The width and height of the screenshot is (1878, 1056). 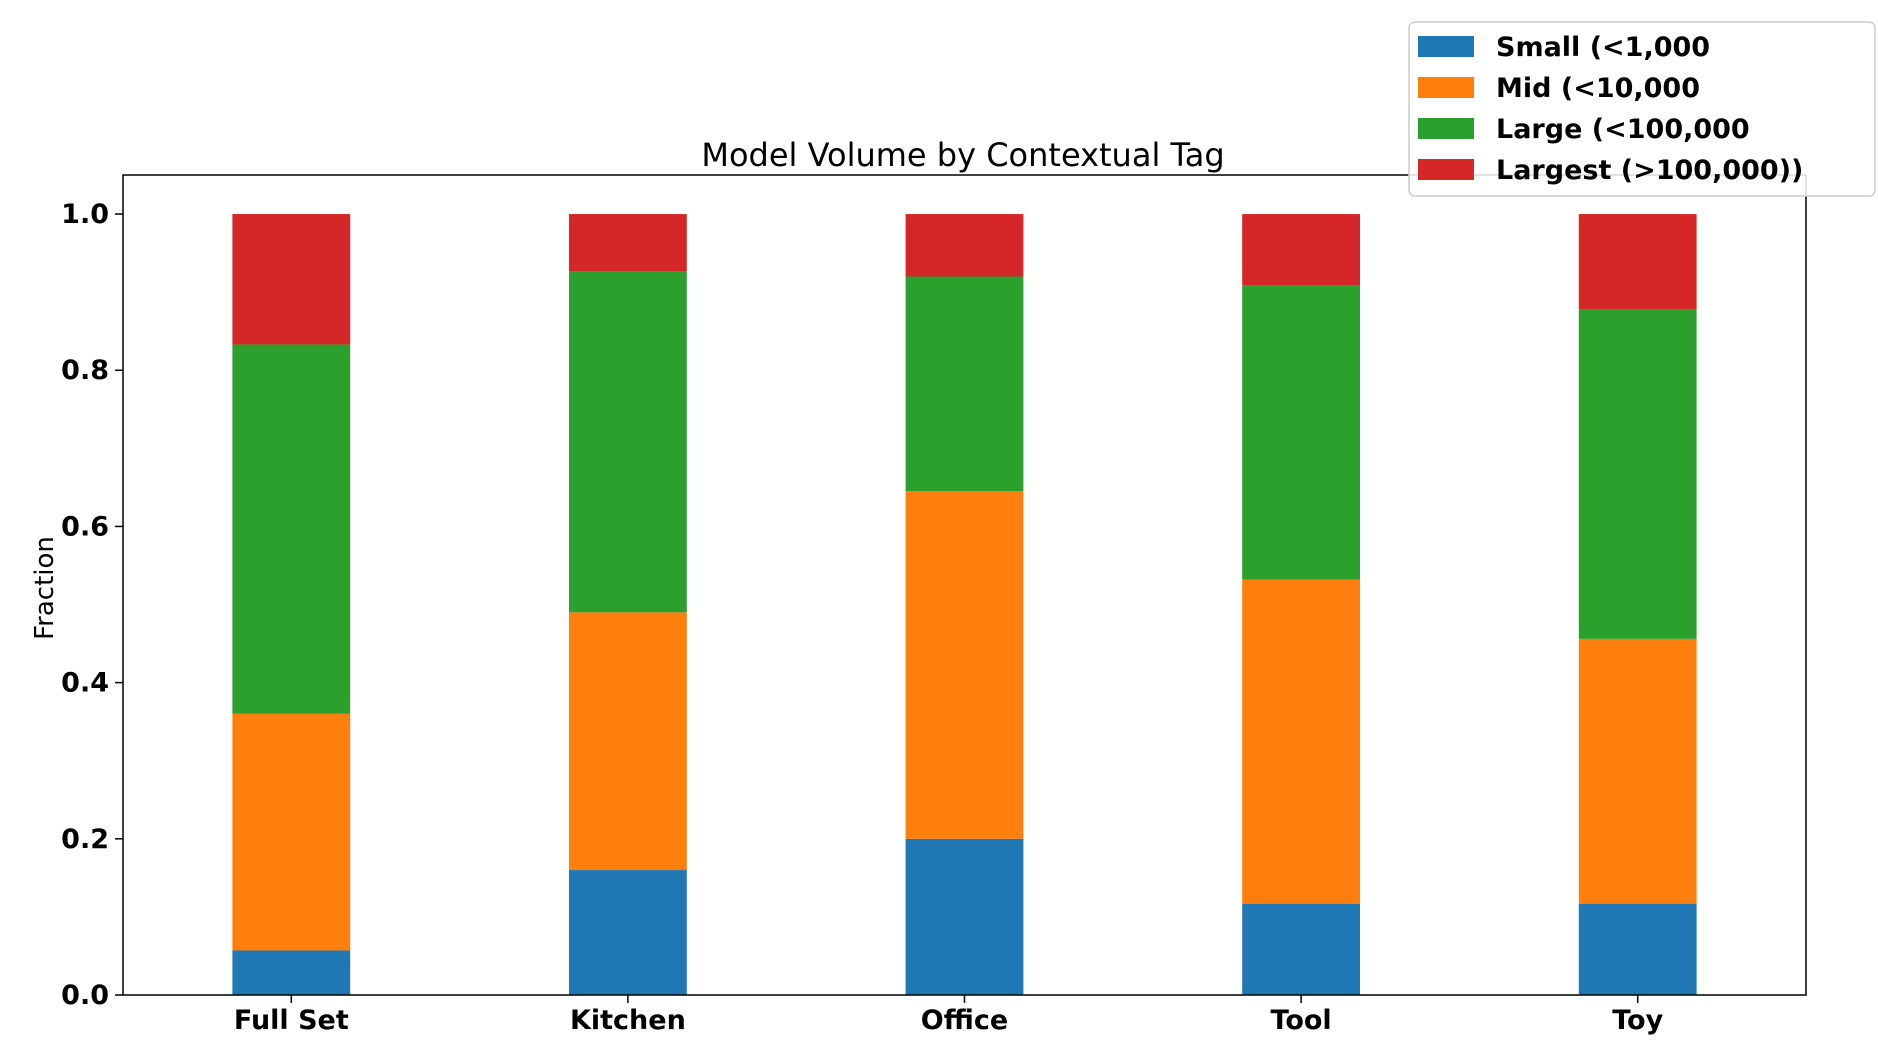 I want to click on y-axis-ticks: 0.0 0.2 0.4 0.6 0.8 1.0, so click(x=92, y=605).